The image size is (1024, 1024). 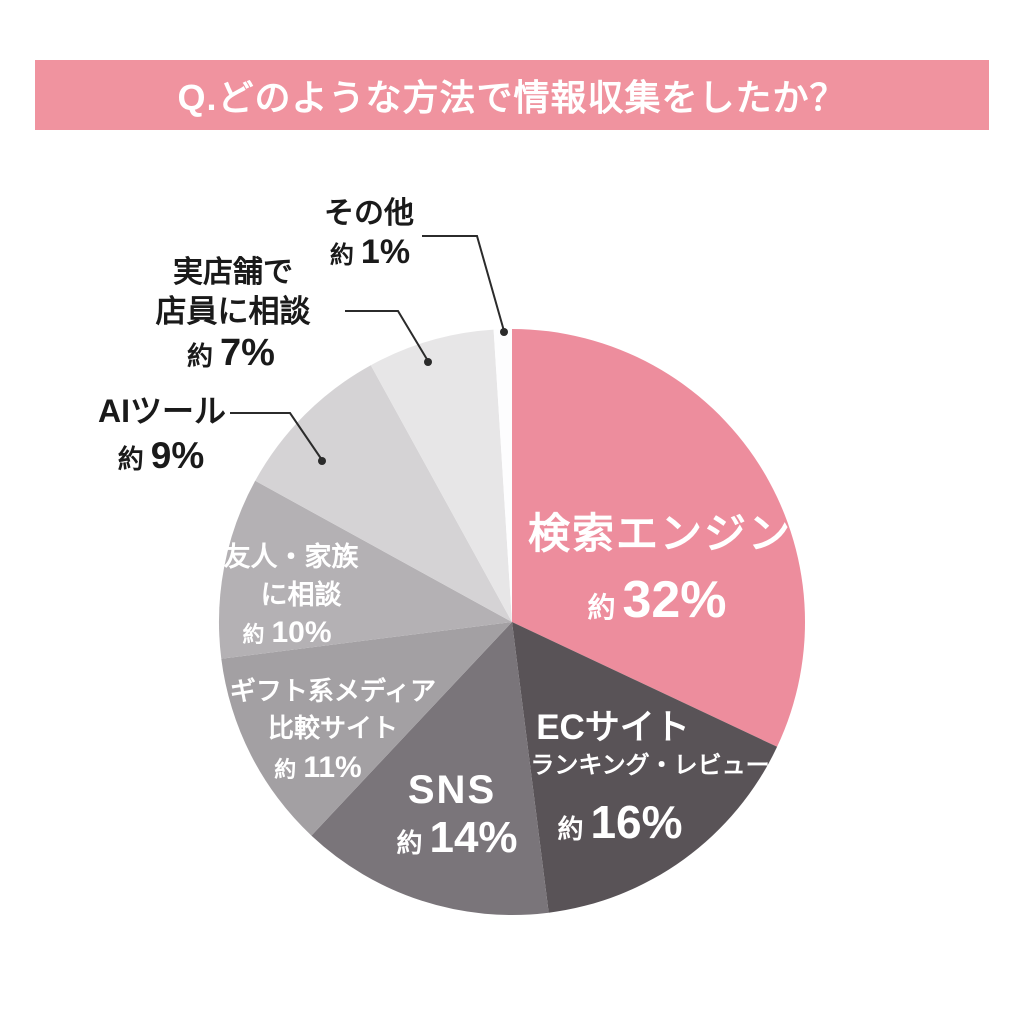 What do you see at coordinates (301, 632) in the screenshot?
I see `pct-value-friends: 10%` at bounding box center [301, 632].